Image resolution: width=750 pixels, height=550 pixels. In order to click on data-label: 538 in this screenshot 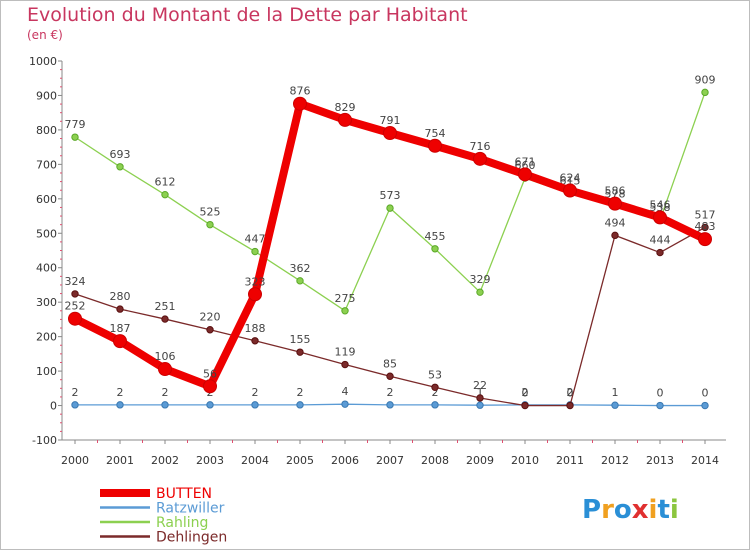, I will do `click(660, 207)`.